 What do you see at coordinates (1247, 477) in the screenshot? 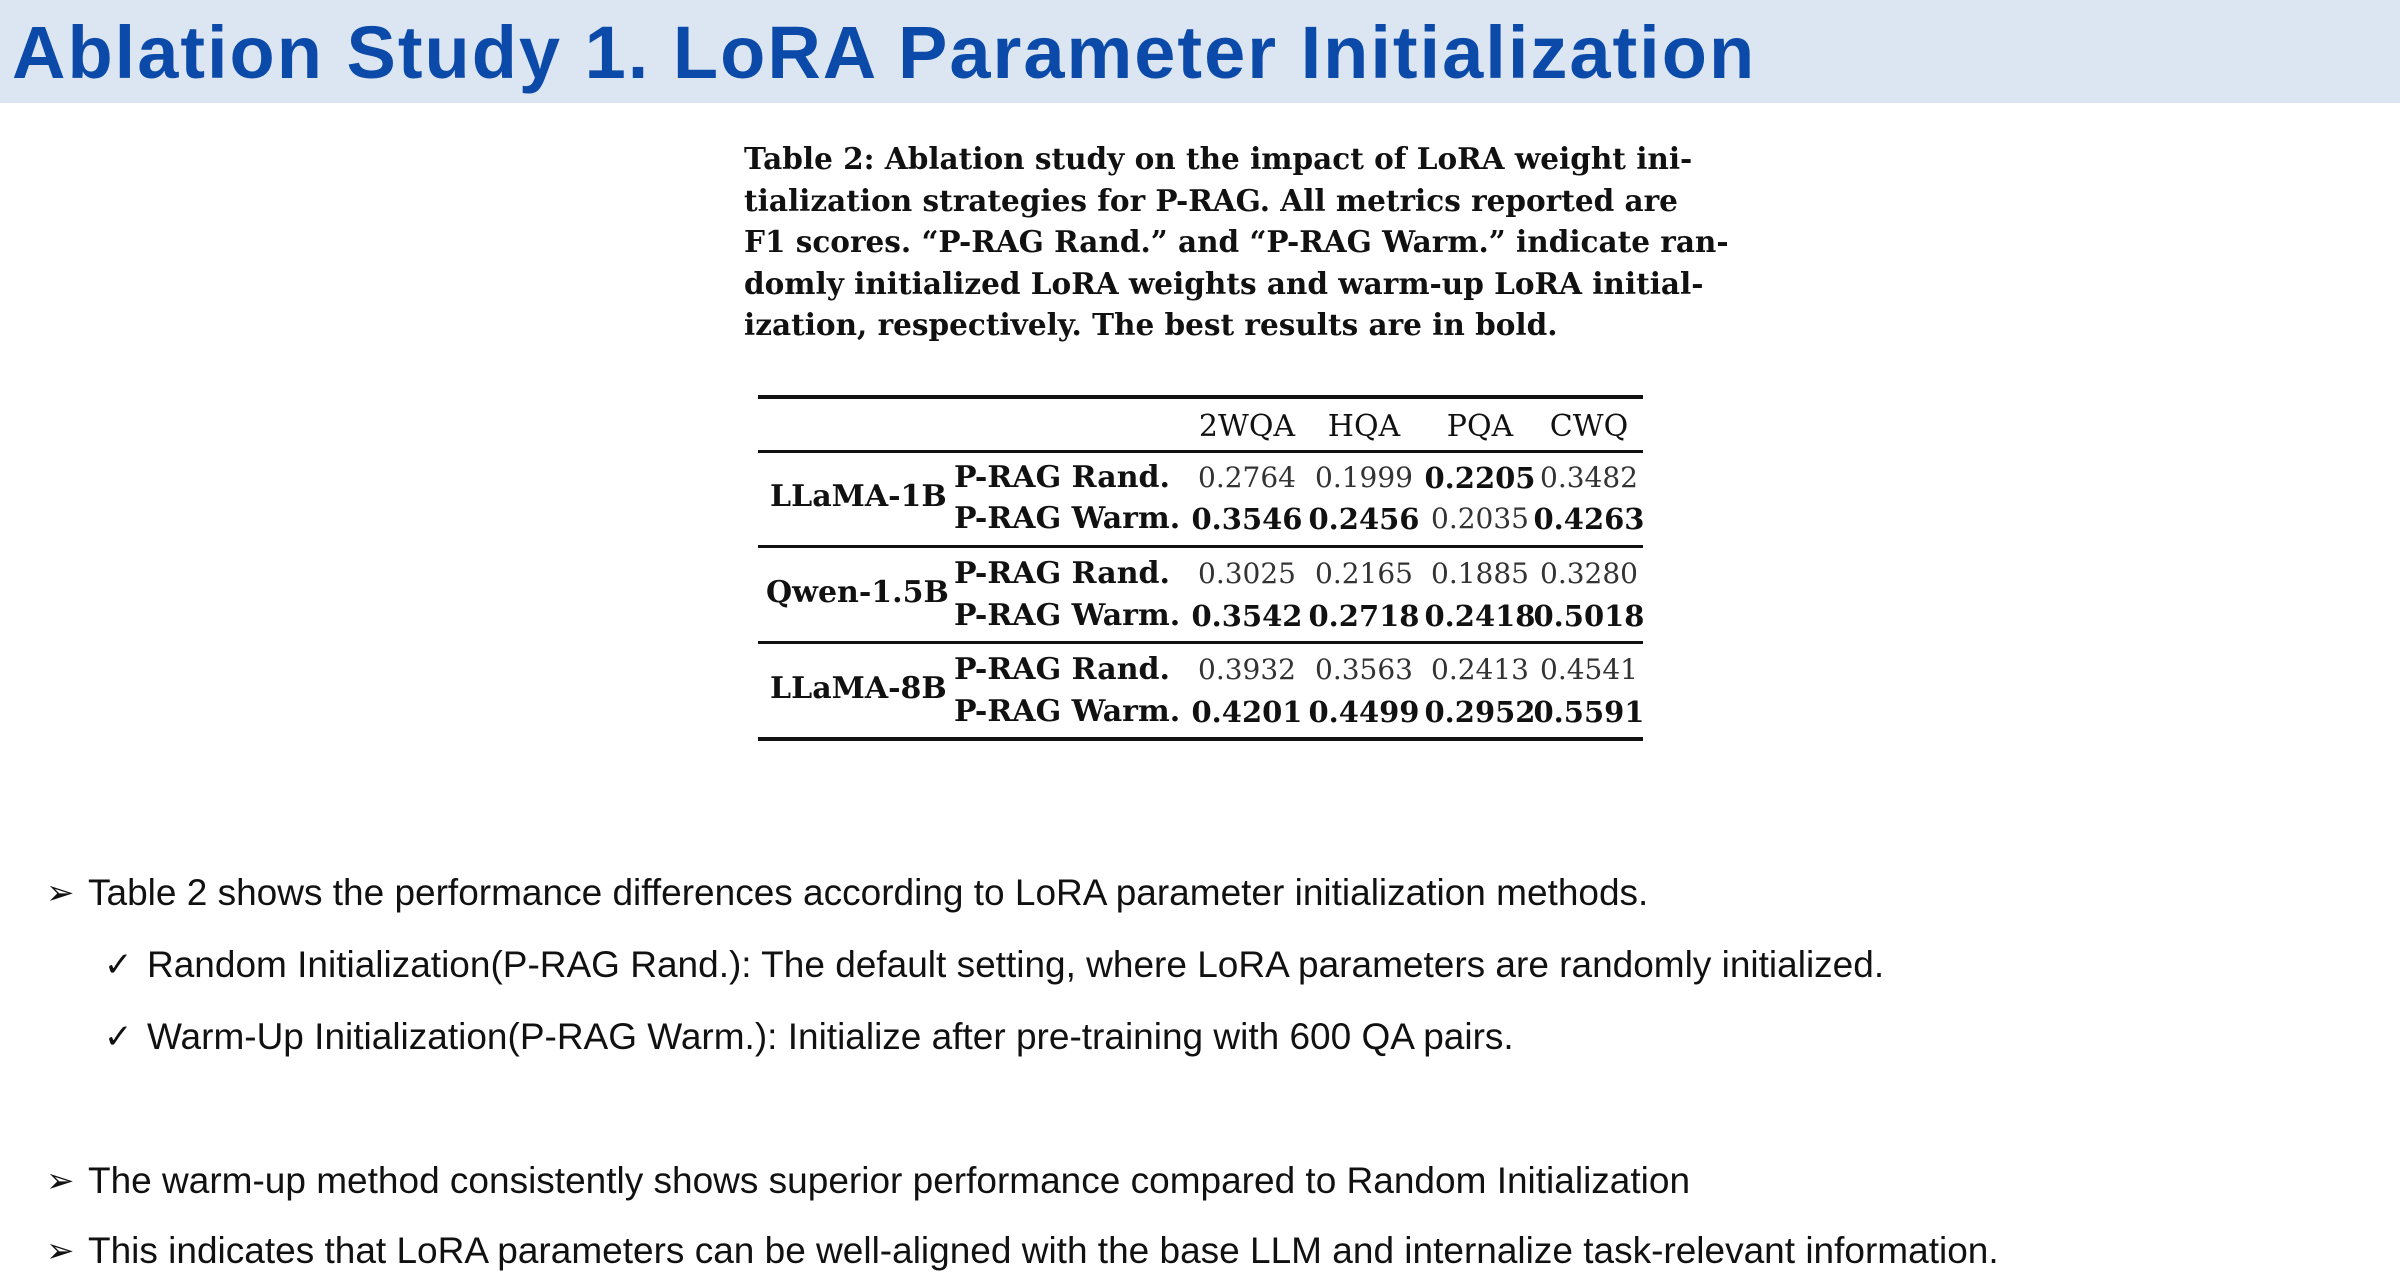
I see `table-cell: 0.2764` at bounding box center [1247, 477].